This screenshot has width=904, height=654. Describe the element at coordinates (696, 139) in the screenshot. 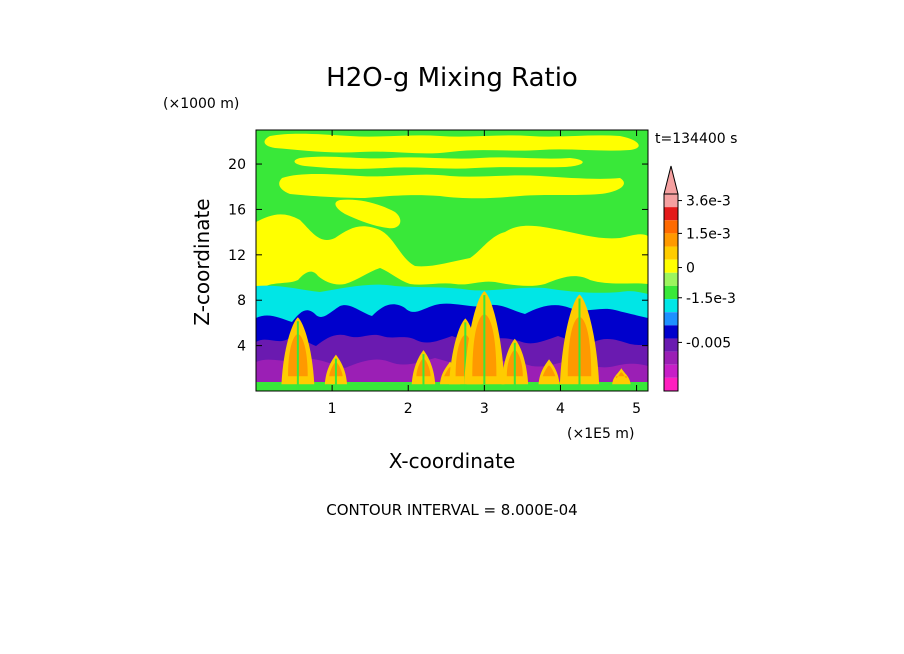

I see `time-label: t=134400 s` at that location.